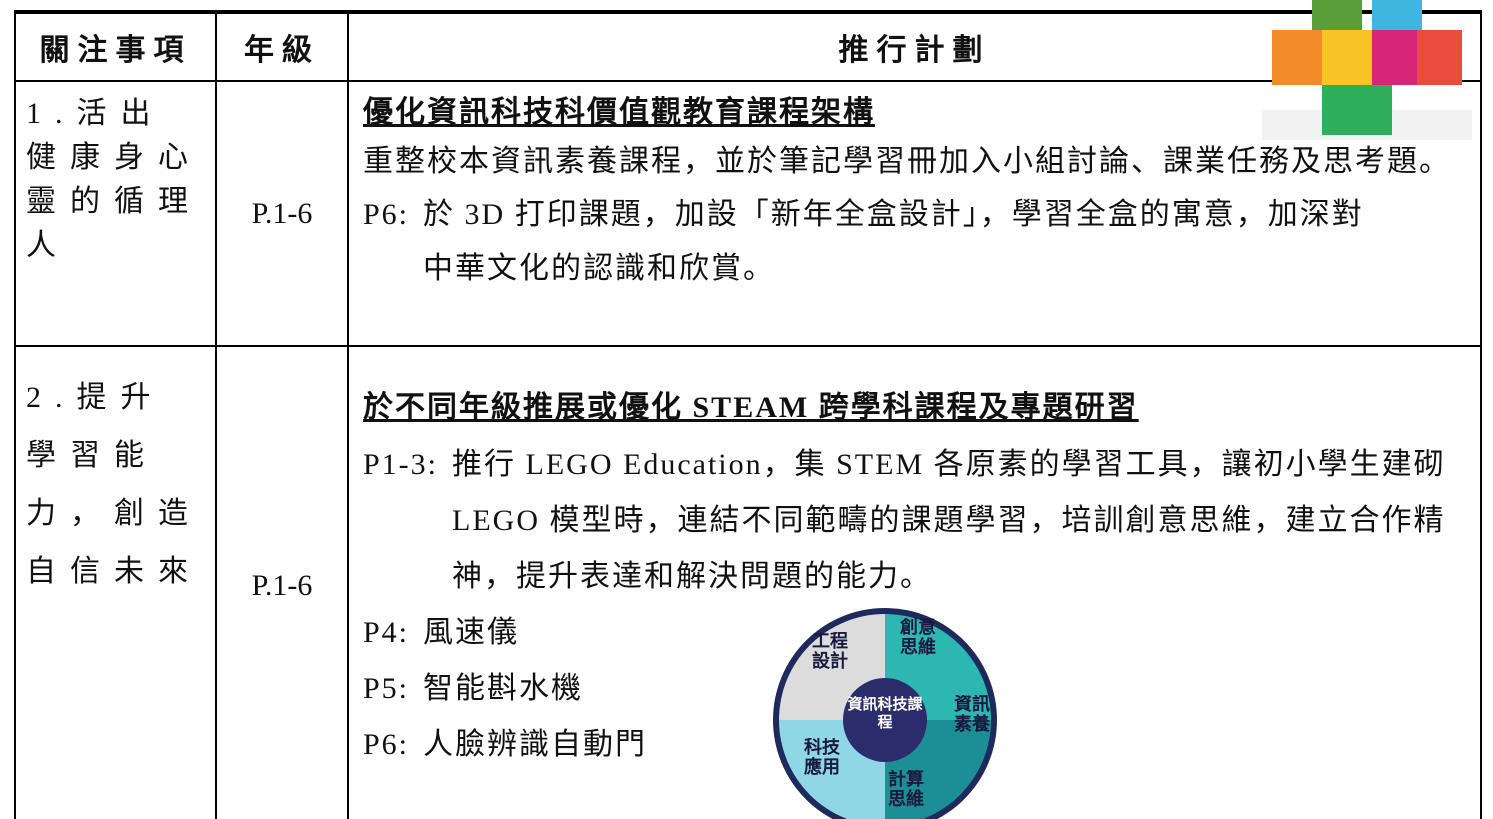 The width and height of the screenshot is (1493, 819). Describe the element at coordinates (751, 407) in the screenshot. I see `plan-heading: 於不同年級推展或優化 STEAM 跨學科課程及專題研習` at that location.